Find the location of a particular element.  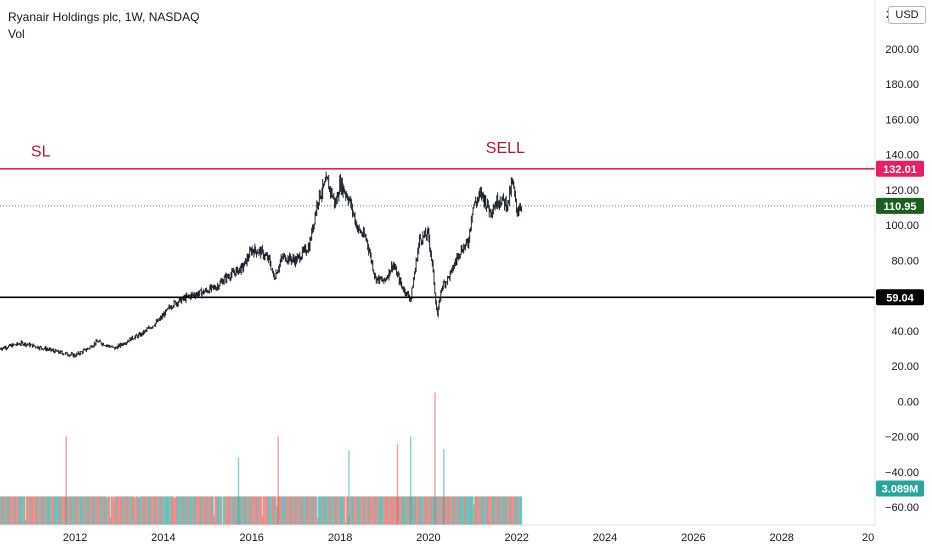

y-tick-label: 120.00 is located at coordinates (902, 191).